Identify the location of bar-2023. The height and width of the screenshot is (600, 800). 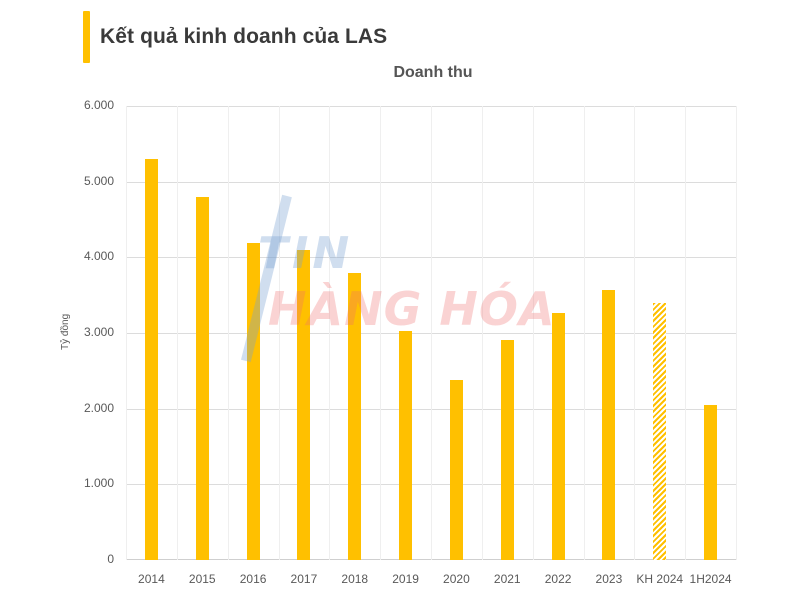
(609, 424).